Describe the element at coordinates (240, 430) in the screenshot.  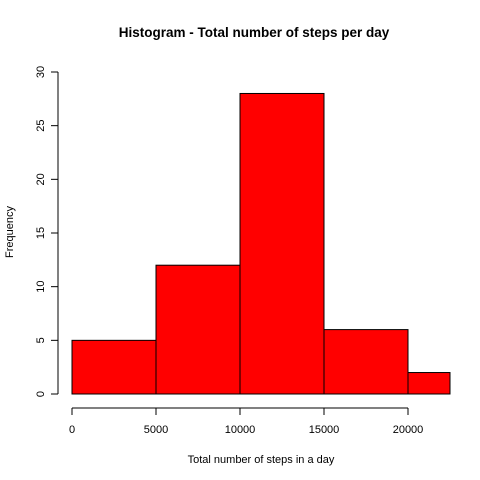
I see `x-tick-label-2: 10000` at that location.